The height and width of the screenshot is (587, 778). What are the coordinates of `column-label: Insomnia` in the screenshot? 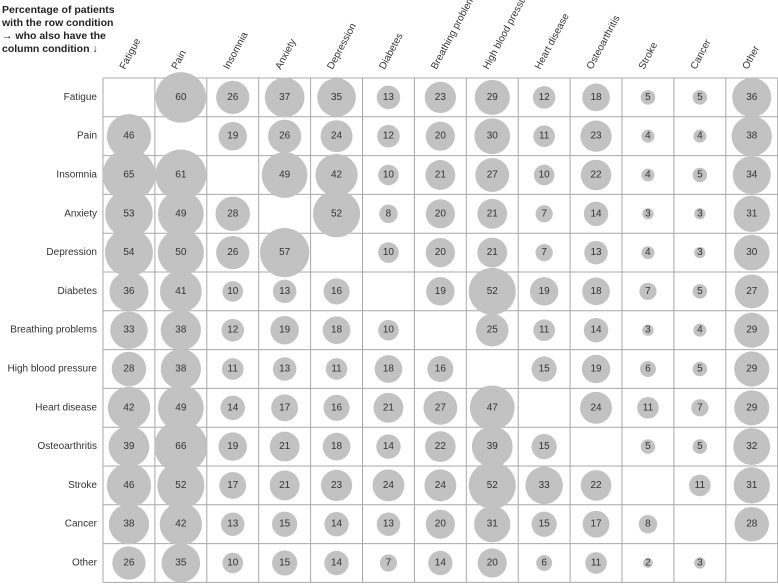 It's located at (236, 50).